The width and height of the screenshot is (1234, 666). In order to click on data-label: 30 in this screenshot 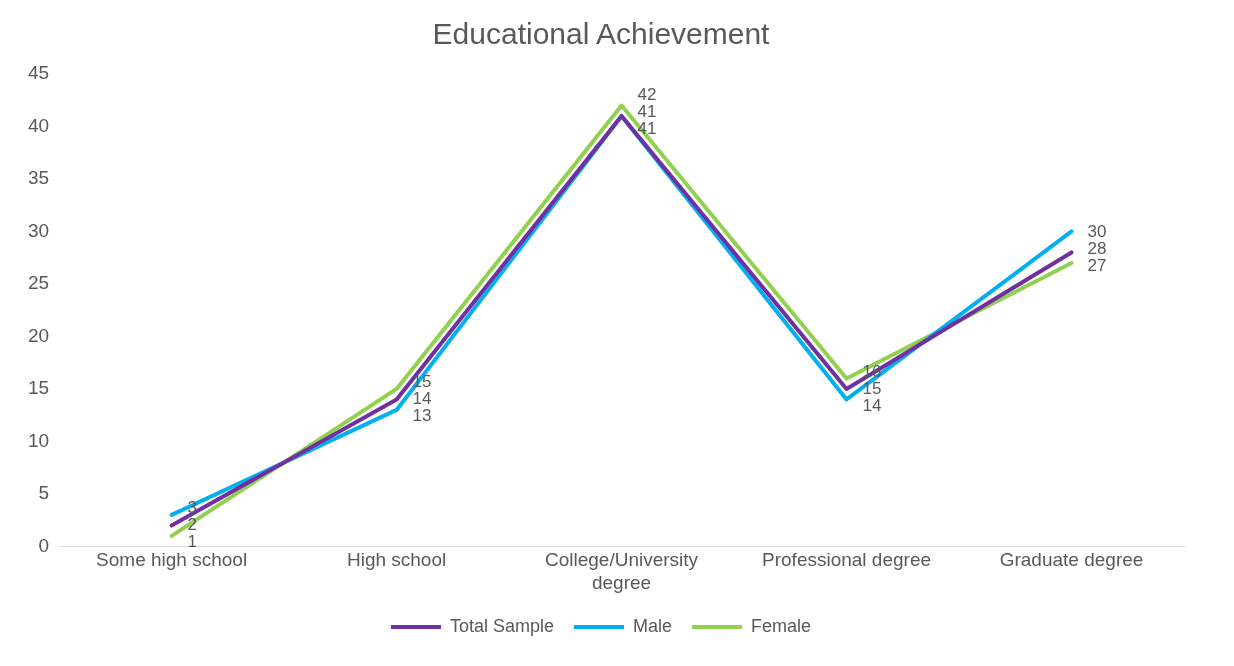, I will do `click(1097, 231)`.